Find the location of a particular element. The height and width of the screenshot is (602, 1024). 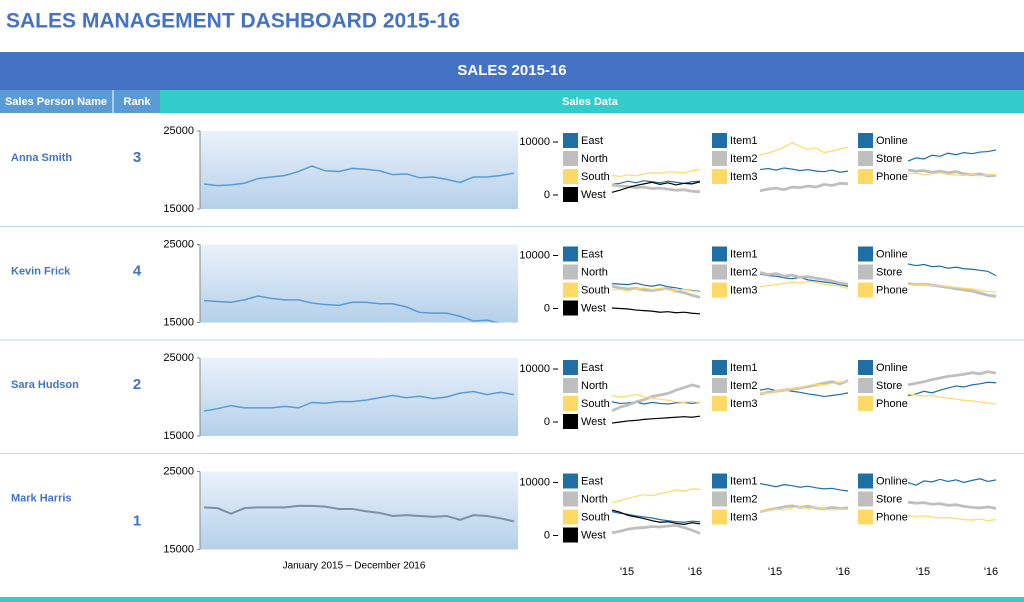

column-header: Sales Person Name is located at coordinates (56, 102).